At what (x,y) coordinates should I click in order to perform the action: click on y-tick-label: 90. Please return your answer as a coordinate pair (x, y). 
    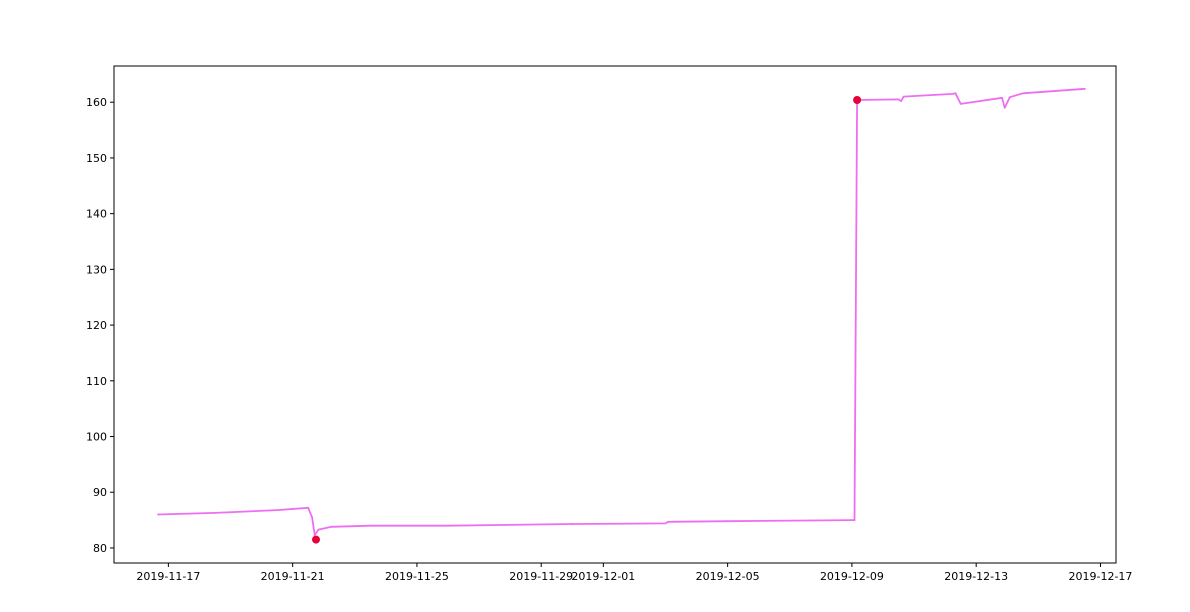
    Looking at the image, I should click on (100, 492).